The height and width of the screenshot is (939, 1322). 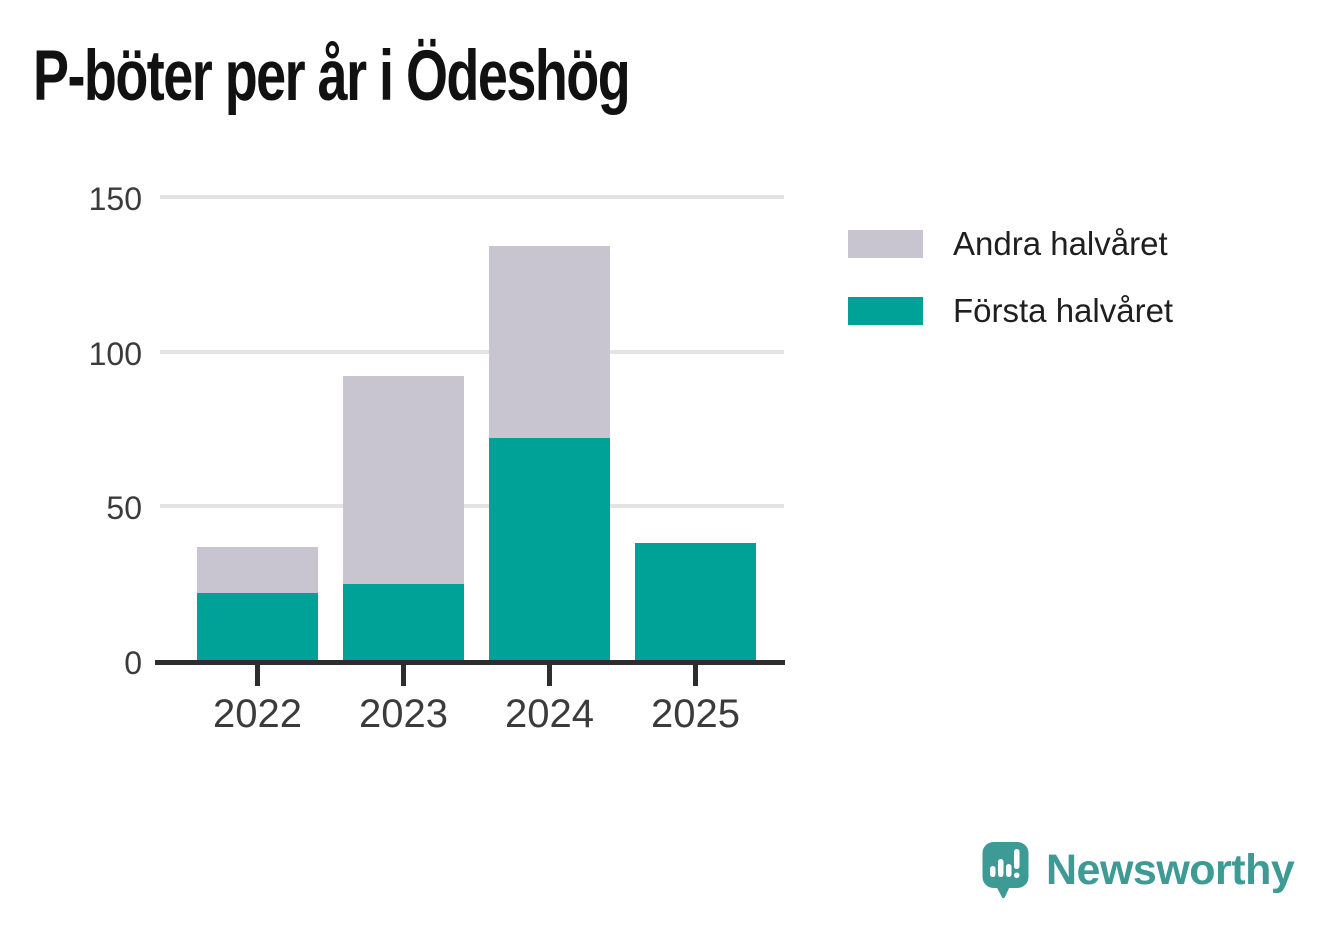 I want to click on x-axis-line, so click(x=470, y=662).